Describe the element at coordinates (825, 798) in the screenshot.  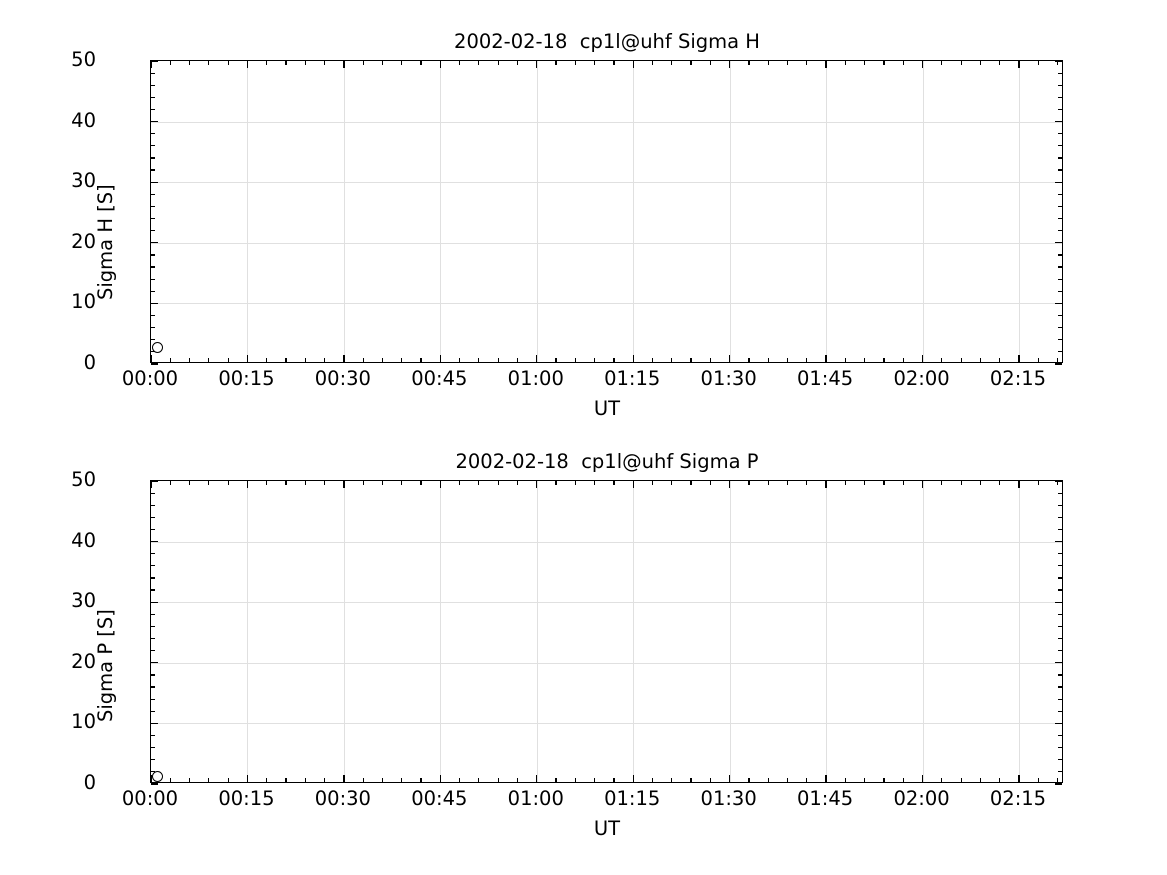
I see `x-axis-tick-label: 01:45` at that location.